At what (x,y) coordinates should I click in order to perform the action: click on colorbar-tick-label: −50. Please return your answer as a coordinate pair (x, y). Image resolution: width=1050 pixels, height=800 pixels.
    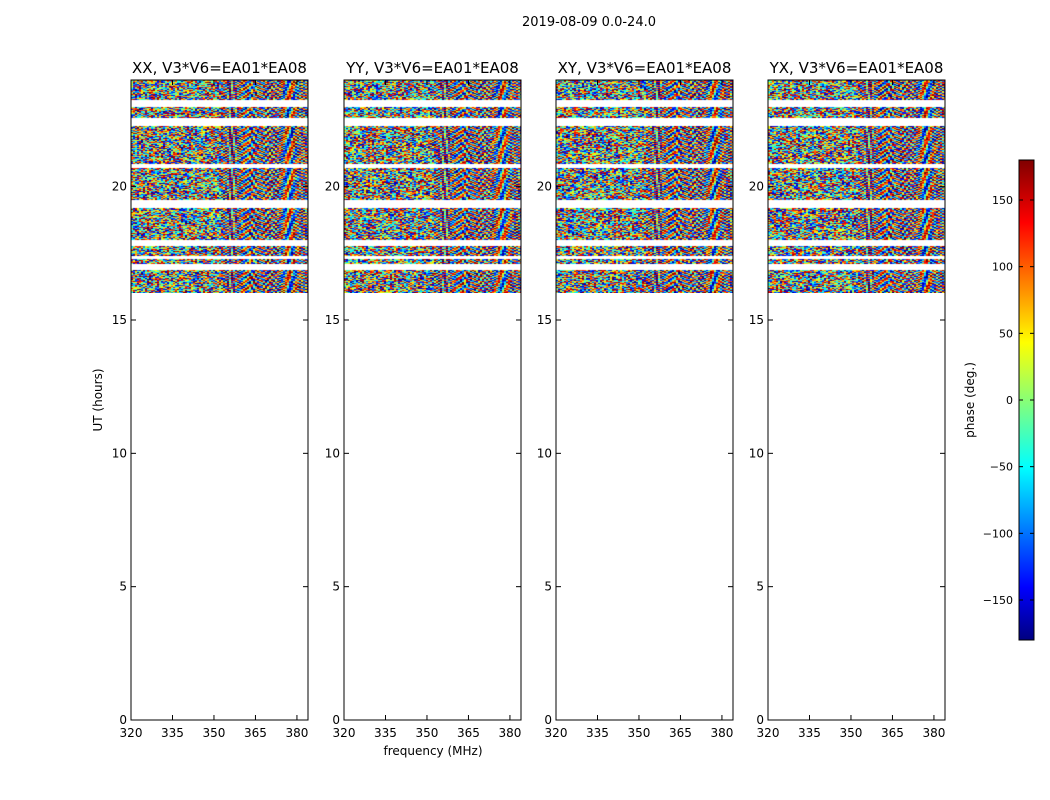
    Looking at the image, I should click on (1001, 467).